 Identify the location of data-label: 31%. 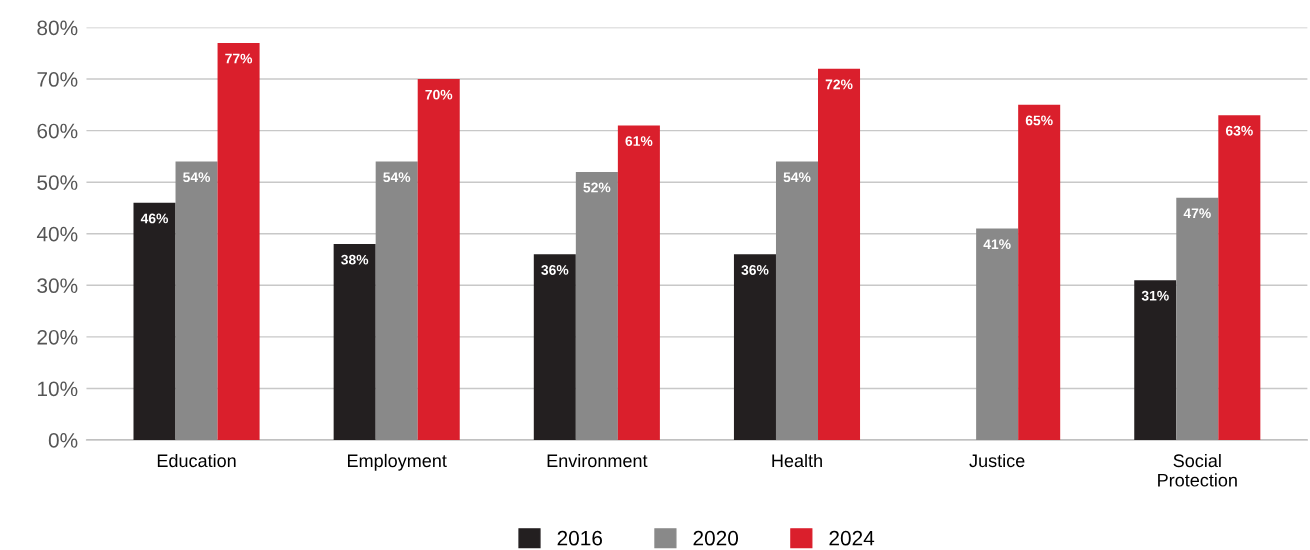
(1155, 295).